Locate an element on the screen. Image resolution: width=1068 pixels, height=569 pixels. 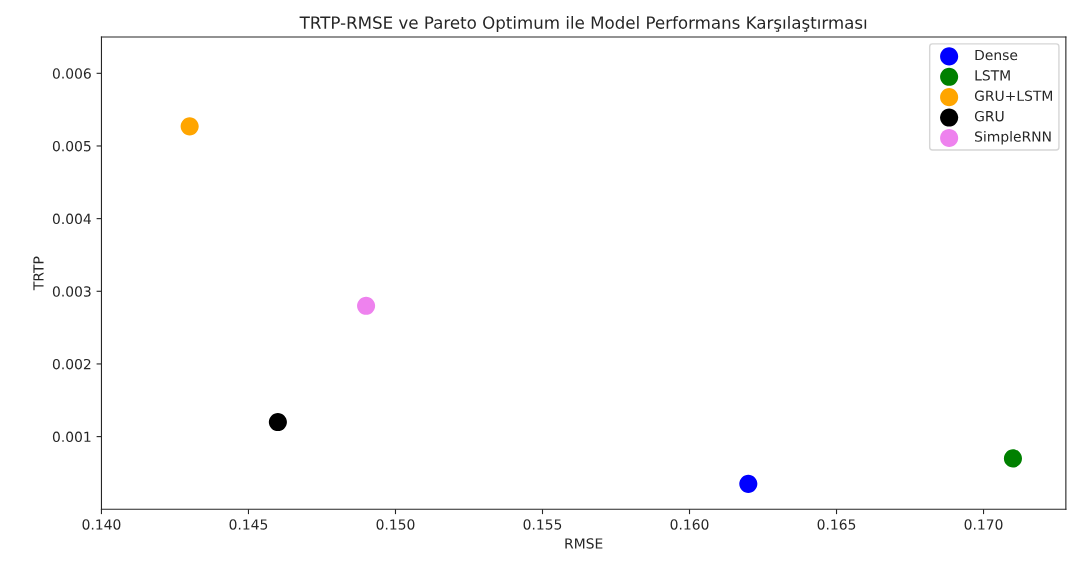
y-tick-label: 0.005 is located at coordinates (71, 146).